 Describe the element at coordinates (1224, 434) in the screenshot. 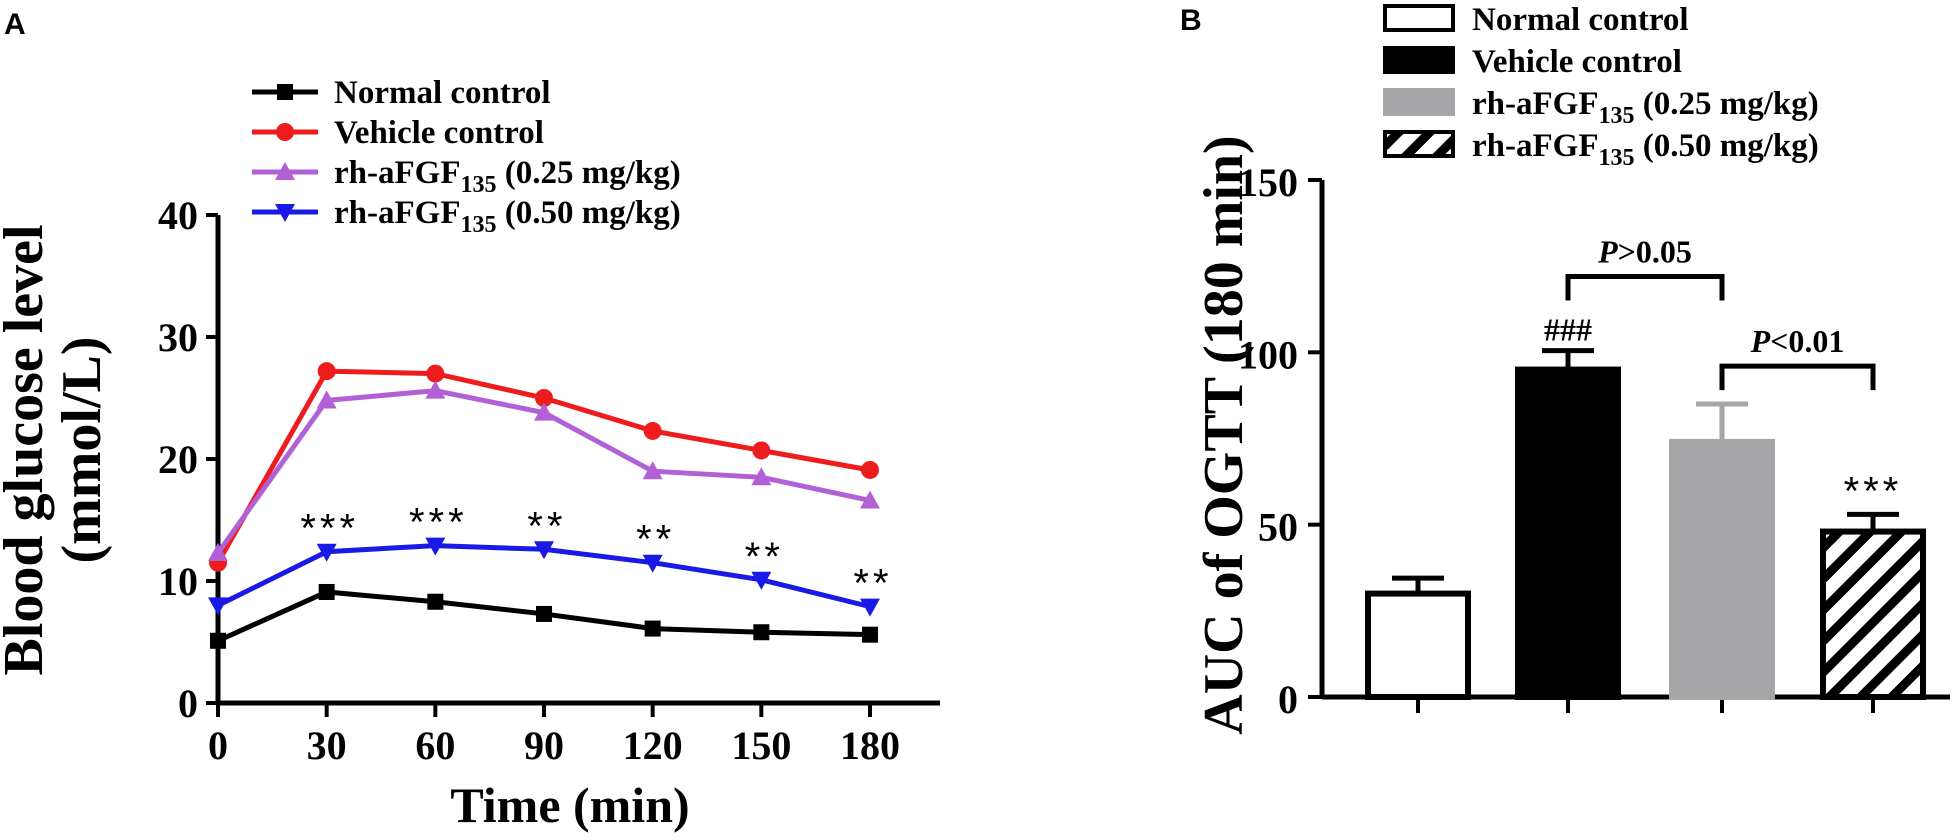

I see `panel-b-y-axis-title: AUC of OGTT (180 min)` at that location.